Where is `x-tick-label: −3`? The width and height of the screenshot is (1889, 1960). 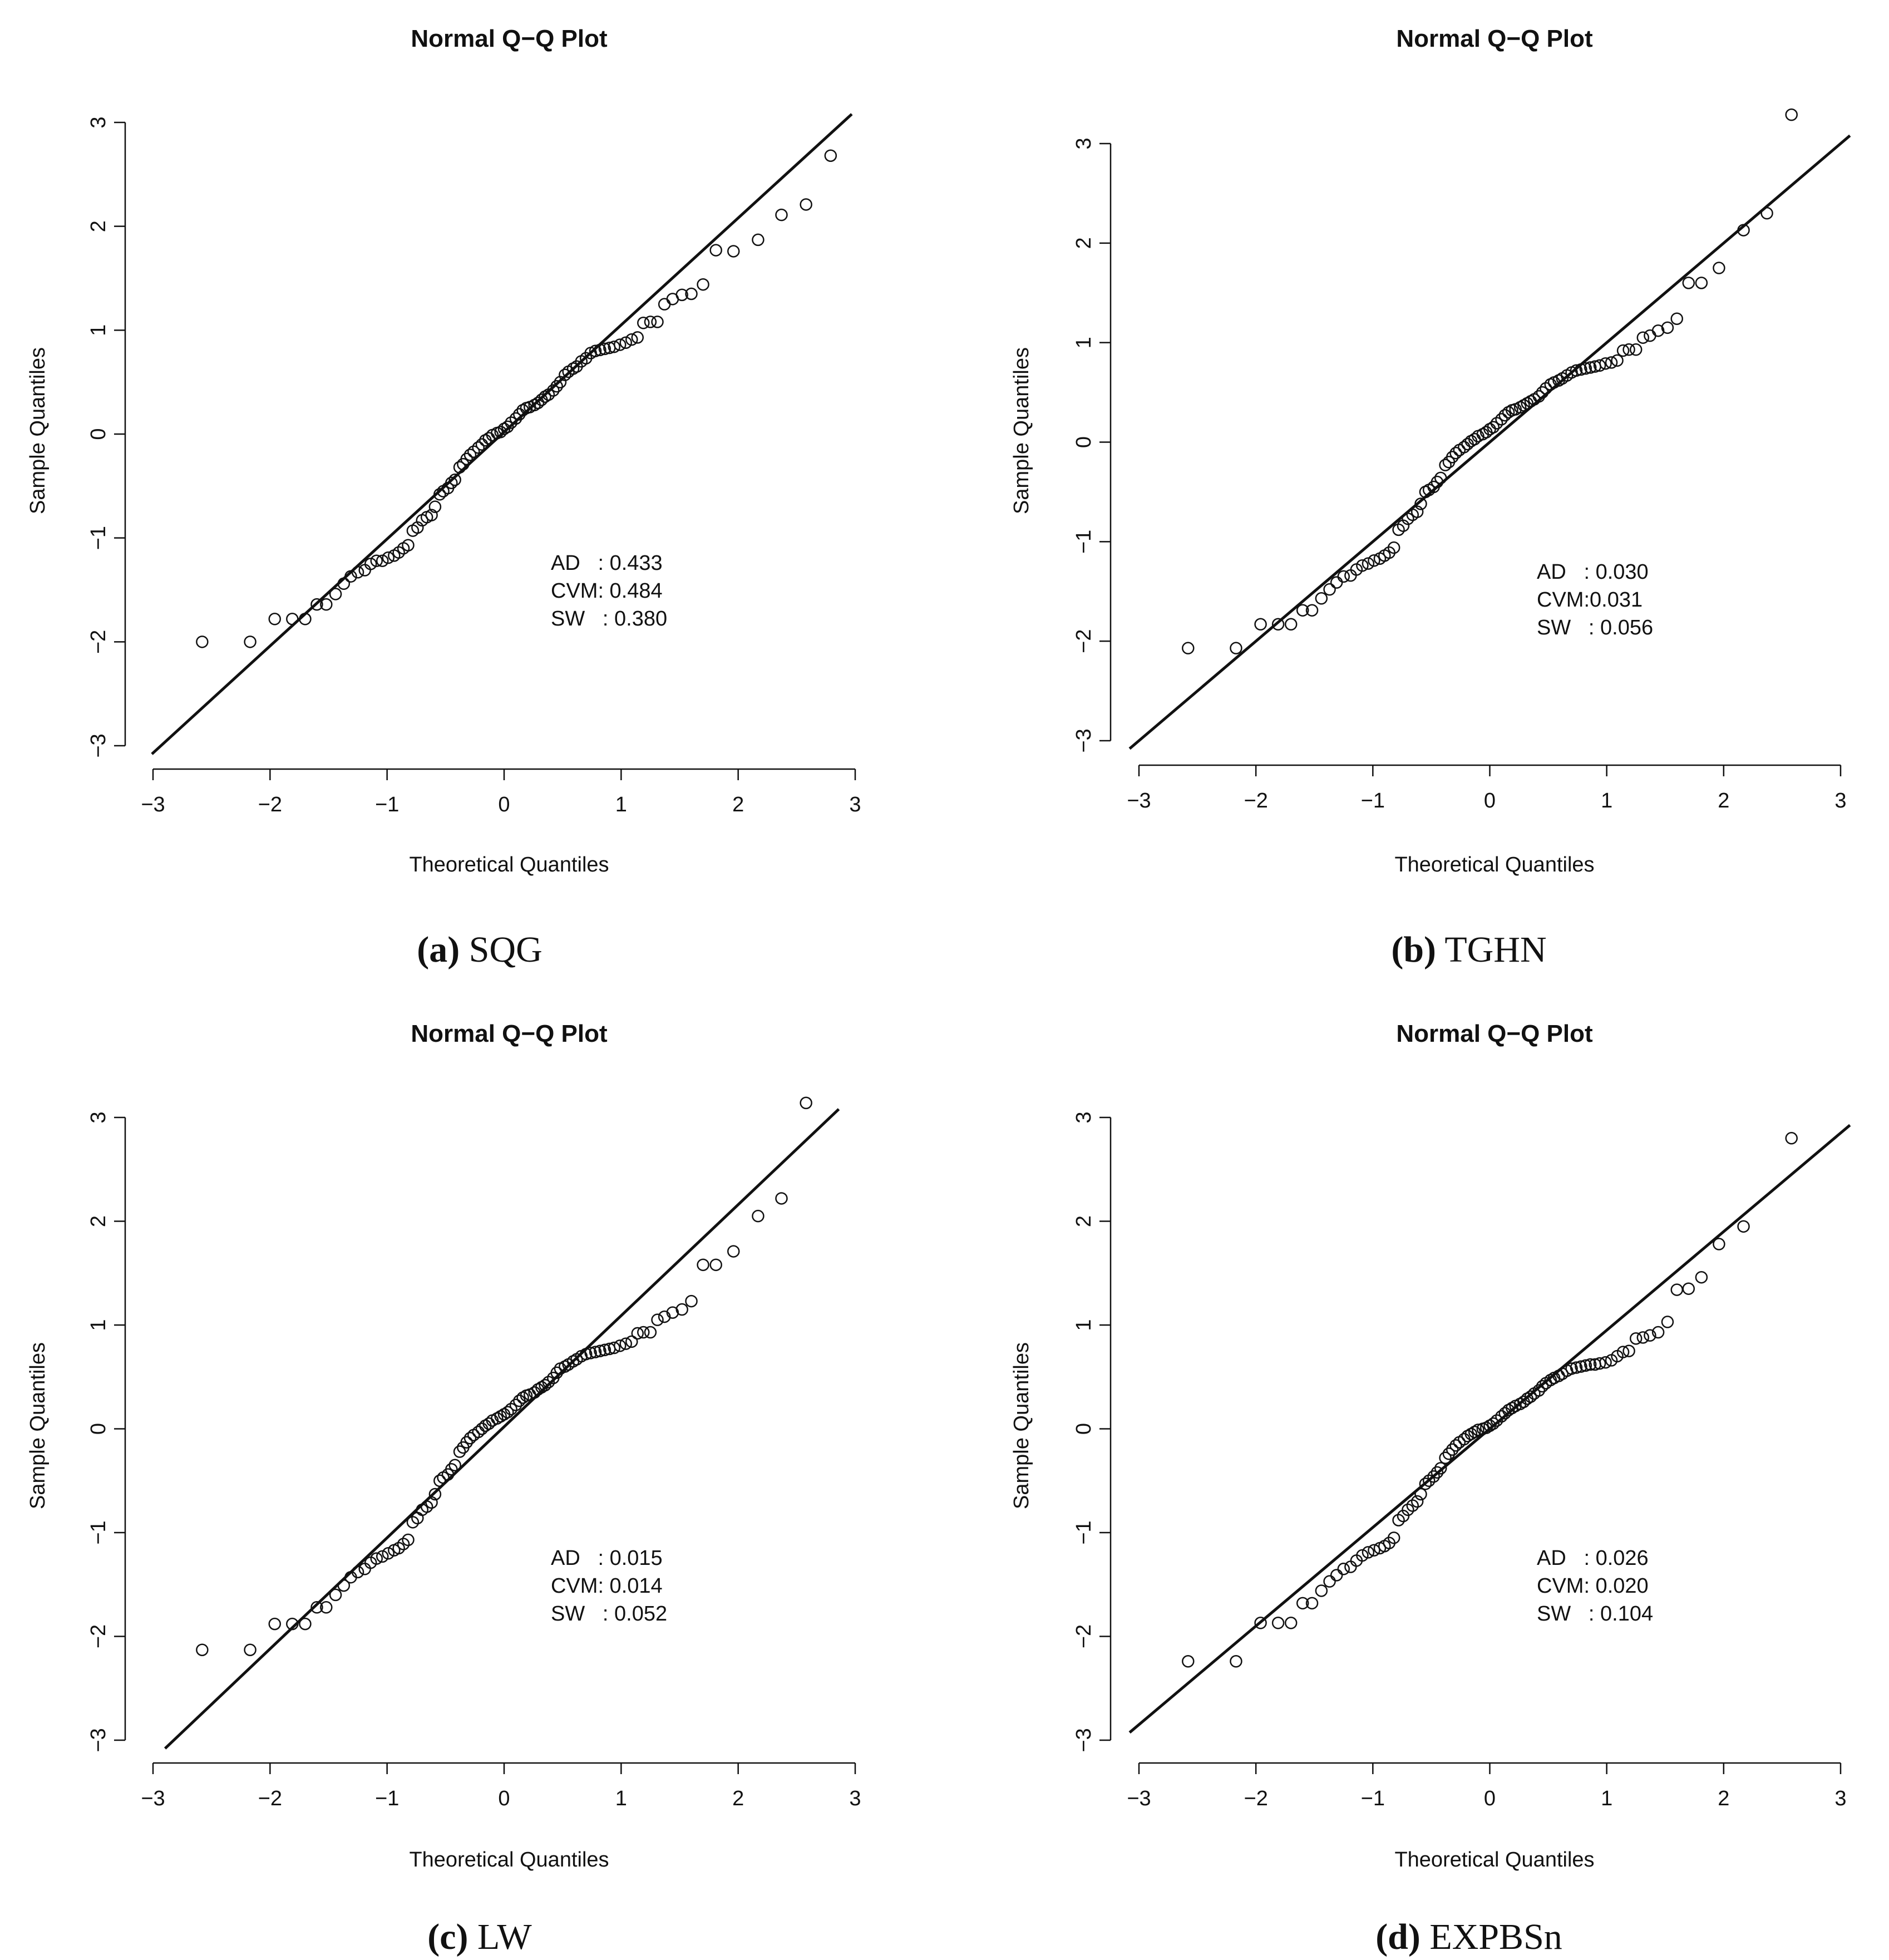
x-tick-label: −3 is located at coordinates (1139, 800).